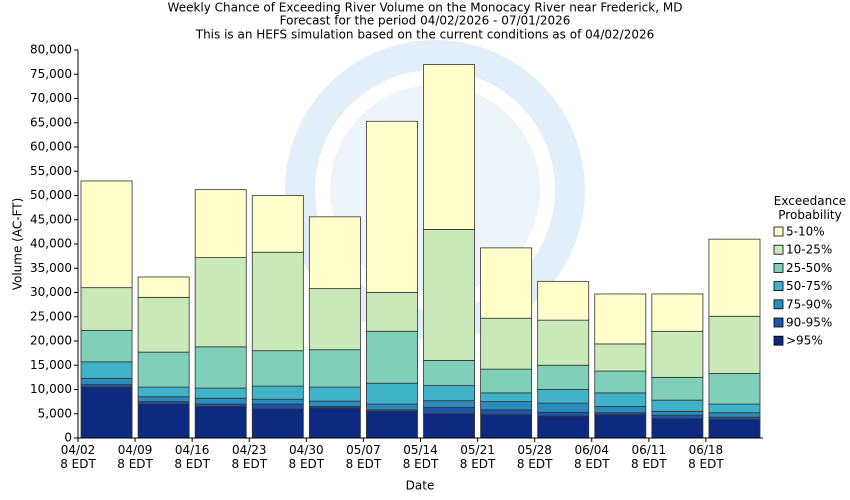 This screenshot has height=500, width=850. I want to click on y-tick-label: 25,000, so click(51, 316).